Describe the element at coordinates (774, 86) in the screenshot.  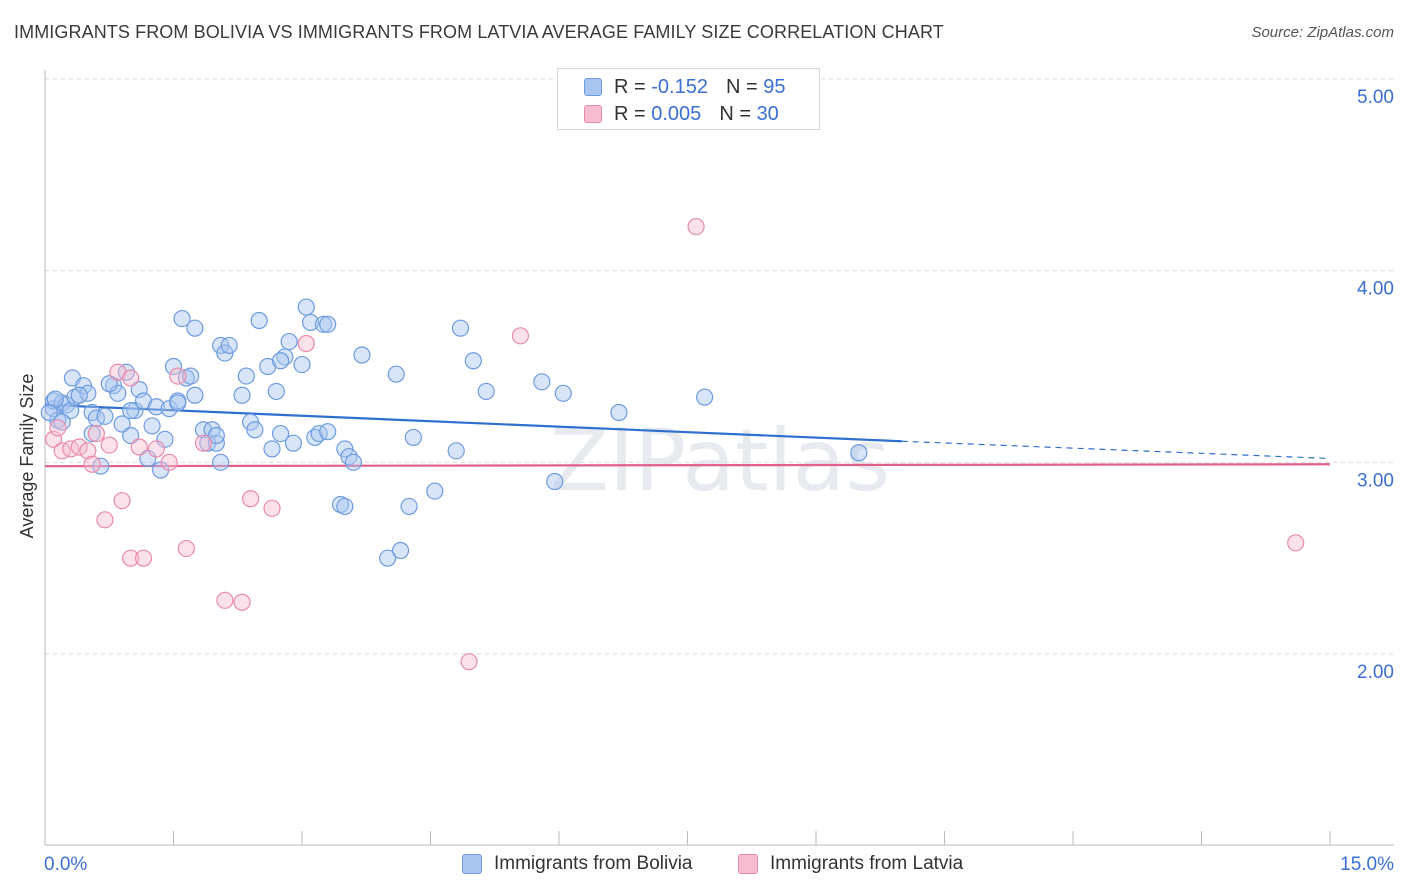
I see `legend-n-value: 95` at that location.